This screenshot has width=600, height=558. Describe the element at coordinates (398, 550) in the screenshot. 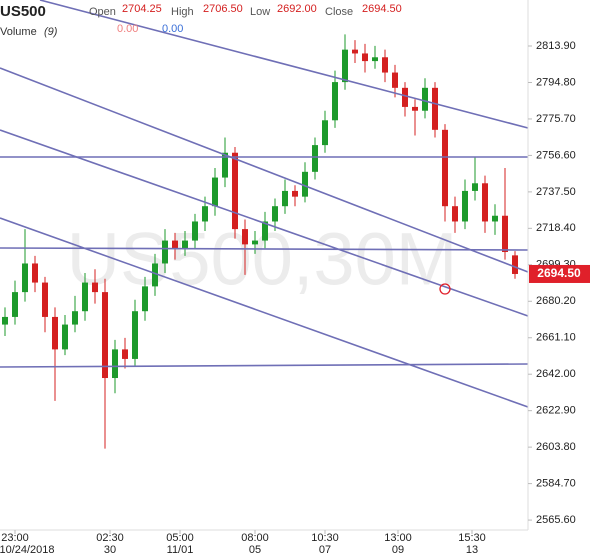

I see `x-date-label: 09` at that location.